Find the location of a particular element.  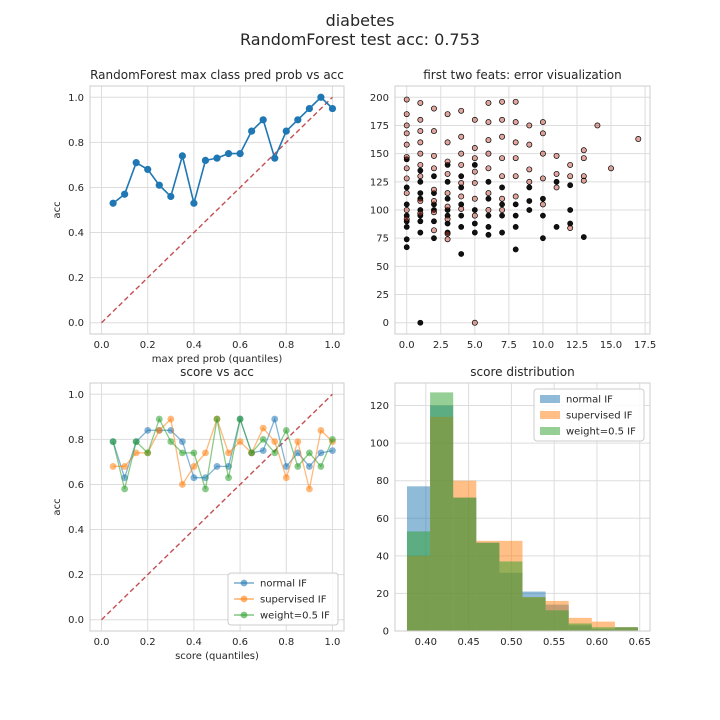

panel-title: score distribution is located at coordinates (522, 372).